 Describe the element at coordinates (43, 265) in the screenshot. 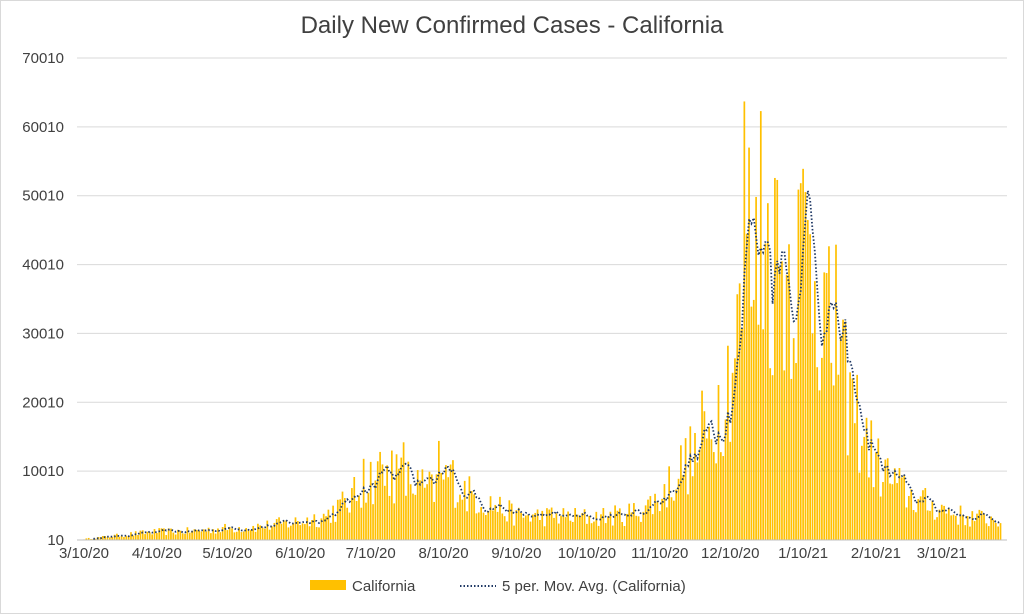

I see `y-tick-label: 40010` at that location.